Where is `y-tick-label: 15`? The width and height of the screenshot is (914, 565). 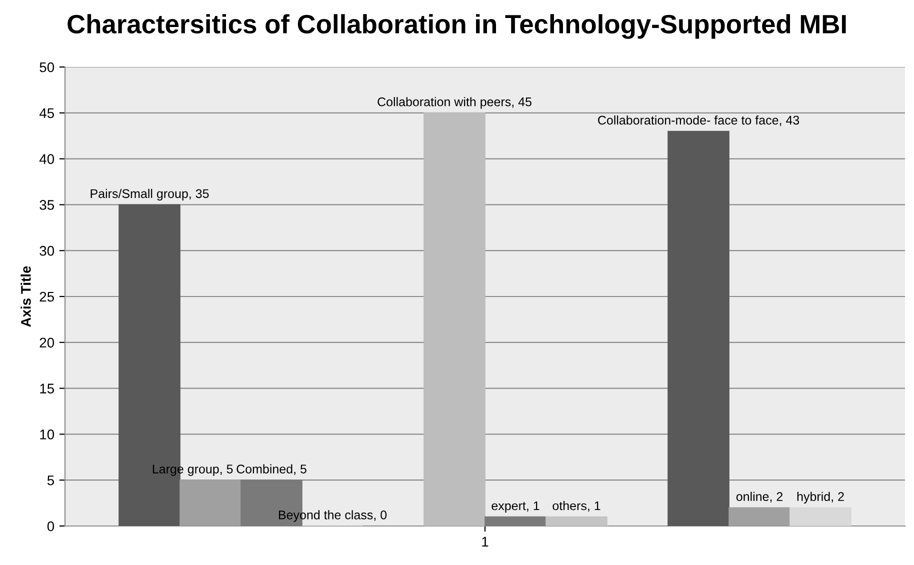 y-tick-label: 15 is located at coordinates (47, 389).